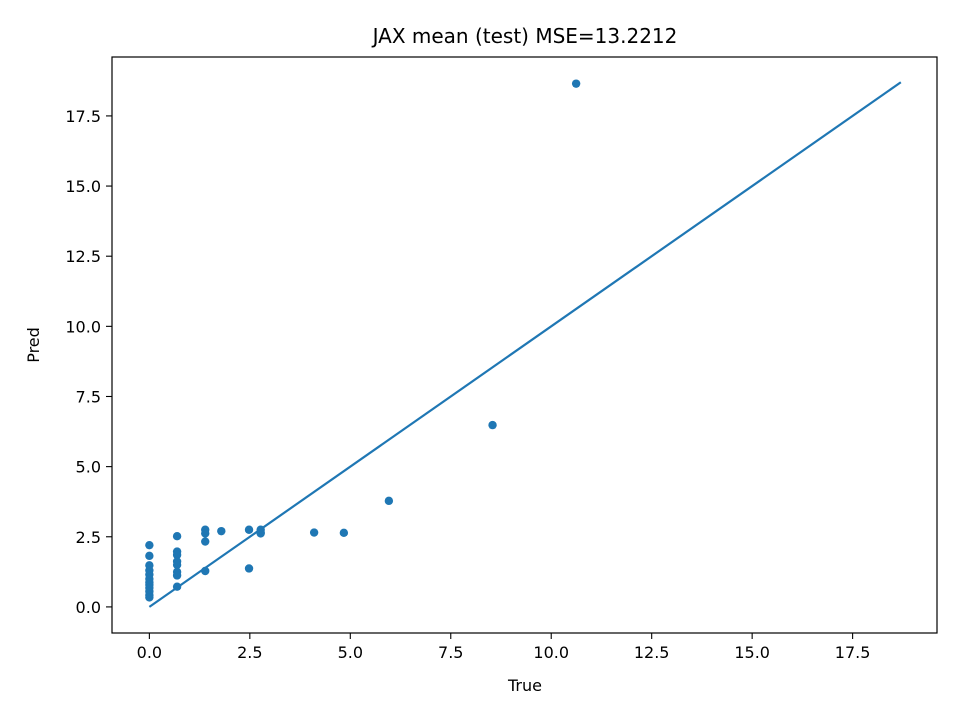 This screenshot has width=960, height=720. I want to click on x-tick-label: 15.0, so click(752, 652).